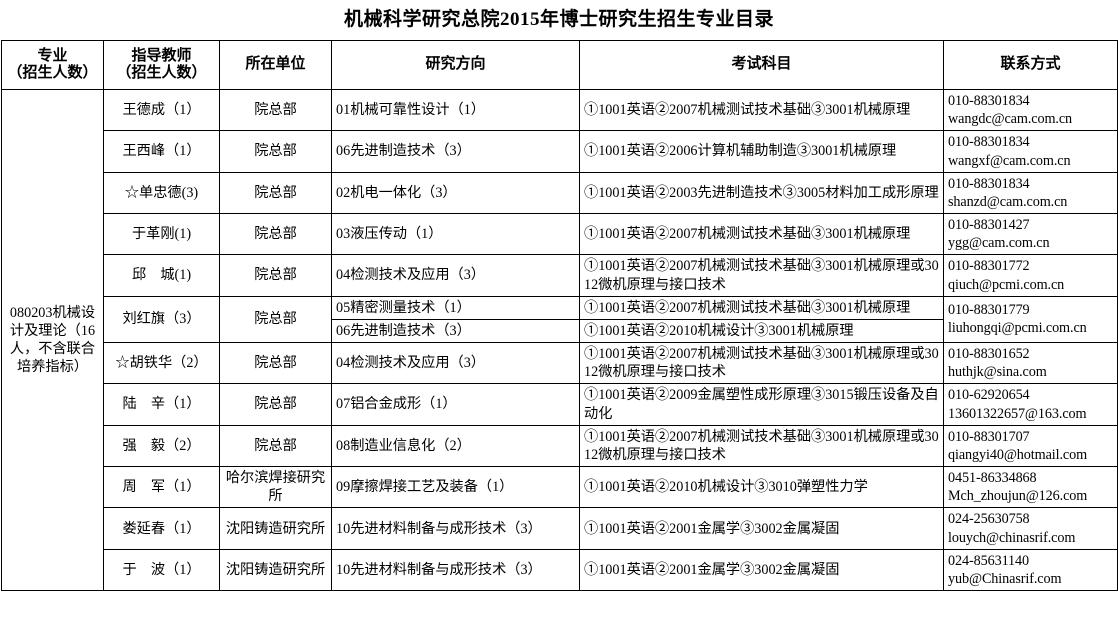 This screenshot has height=639, width=1118. I want to click on teacher-cell: 王西峰（1）, so click(161, 151).